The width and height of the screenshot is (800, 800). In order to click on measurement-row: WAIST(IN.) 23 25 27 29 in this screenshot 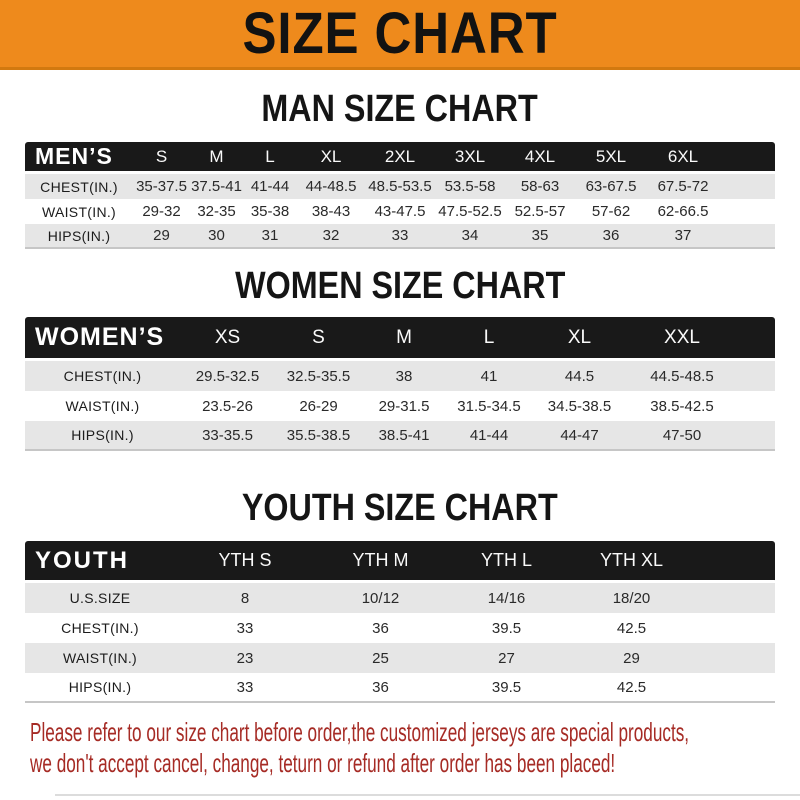, I will do `click(400, 658)`.